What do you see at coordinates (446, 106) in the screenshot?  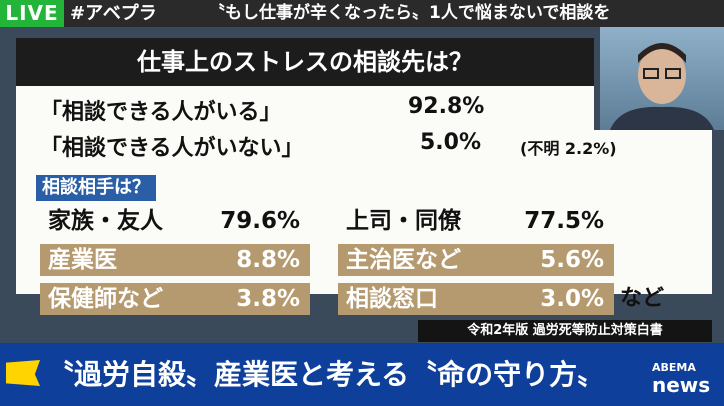 I see `summary-value-1: 92.8%` at bounding box center [446, 106].